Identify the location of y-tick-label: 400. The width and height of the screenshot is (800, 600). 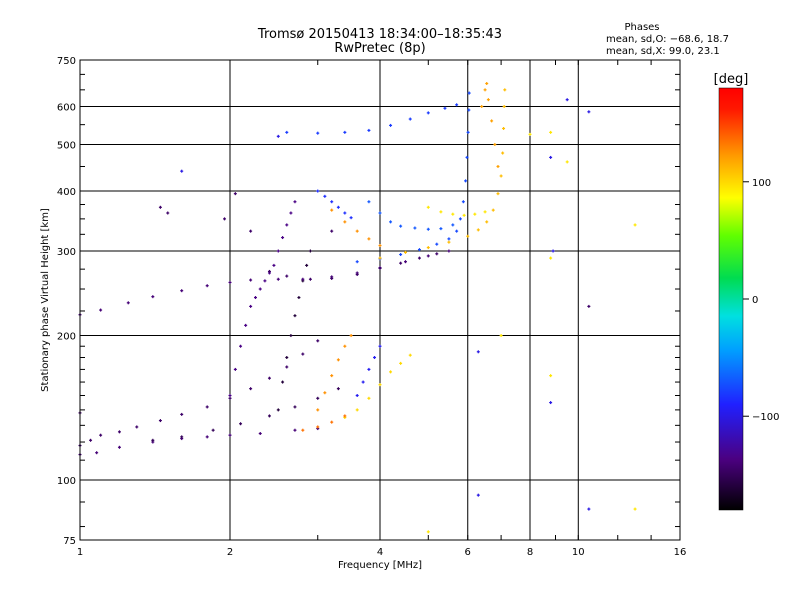
(66, 192).